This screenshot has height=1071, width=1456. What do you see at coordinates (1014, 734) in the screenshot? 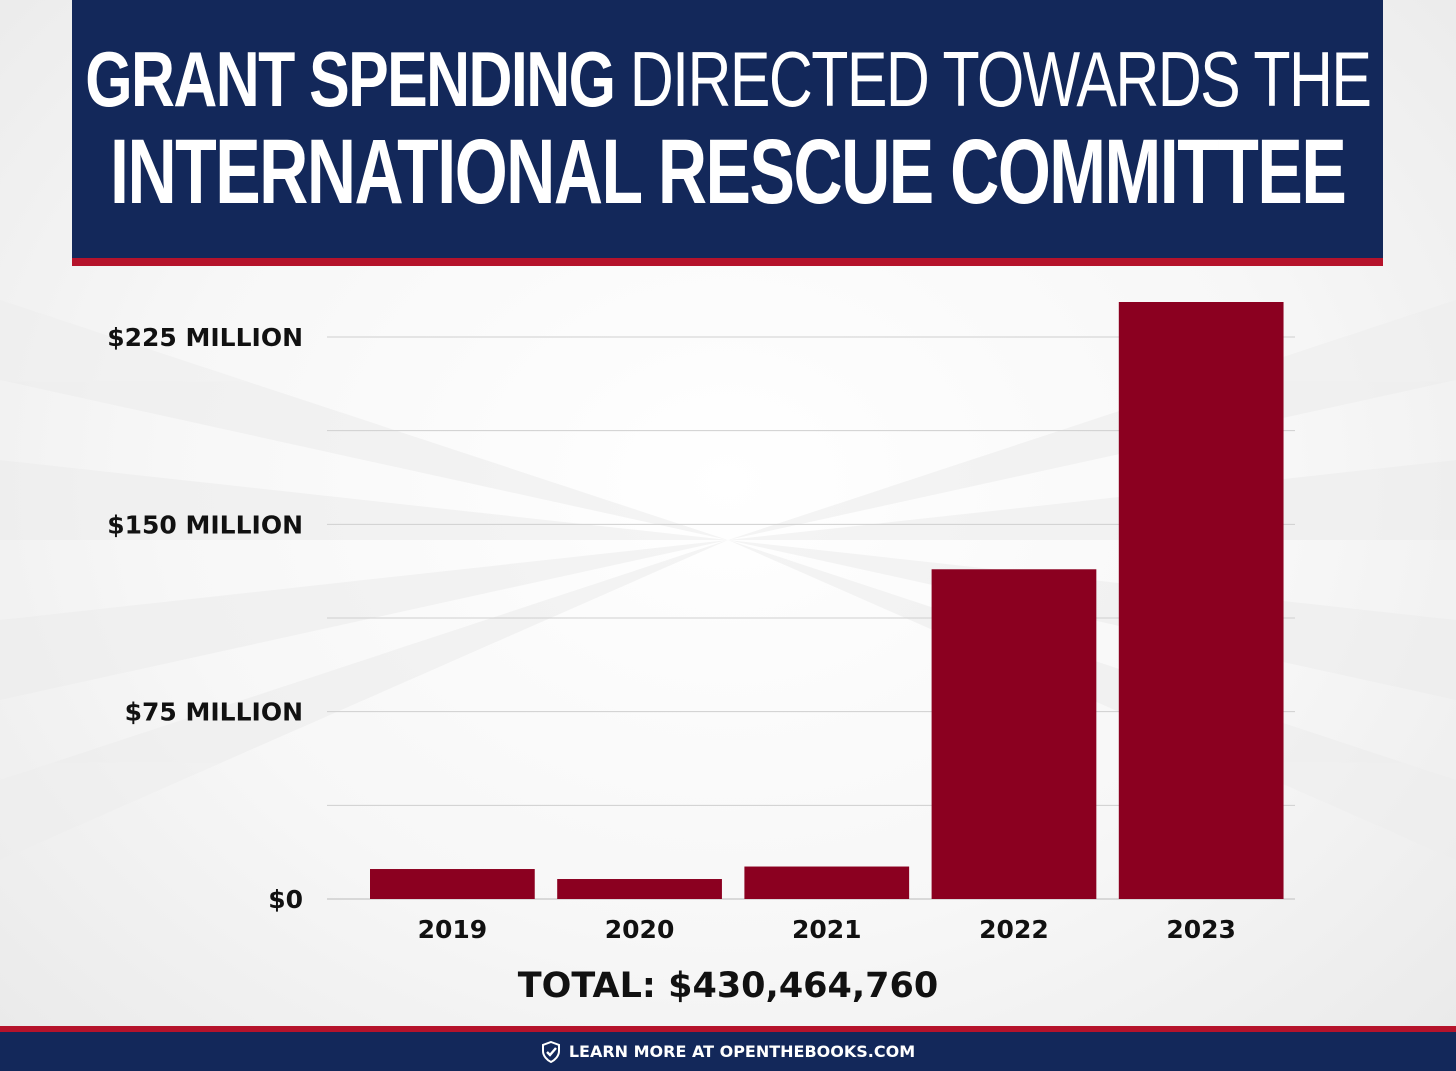
I see `bar-2022` at bounding box center [1014, 734].